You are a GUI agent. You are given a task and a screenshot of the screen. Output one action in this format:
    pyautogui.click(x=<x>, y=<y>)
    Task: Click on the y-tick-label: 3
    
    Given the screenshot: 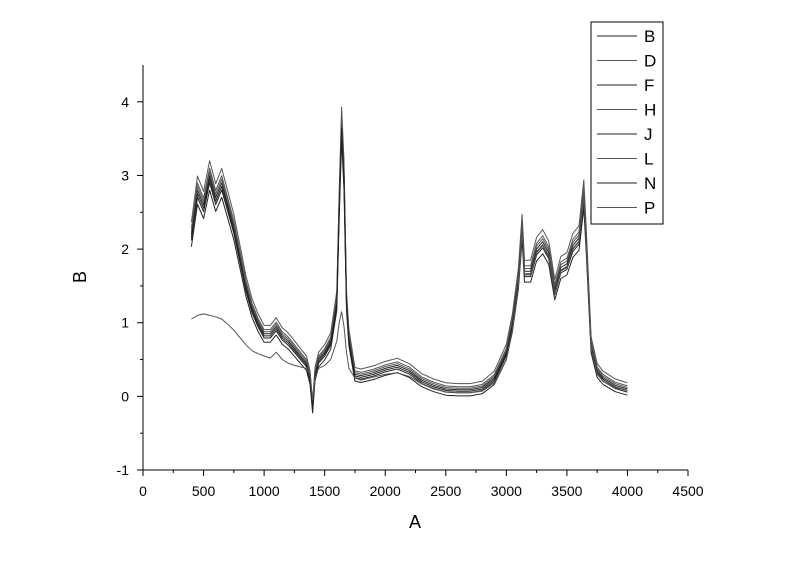 What is the action you would take?
    pyautogui.click(x=125, y=175)
    